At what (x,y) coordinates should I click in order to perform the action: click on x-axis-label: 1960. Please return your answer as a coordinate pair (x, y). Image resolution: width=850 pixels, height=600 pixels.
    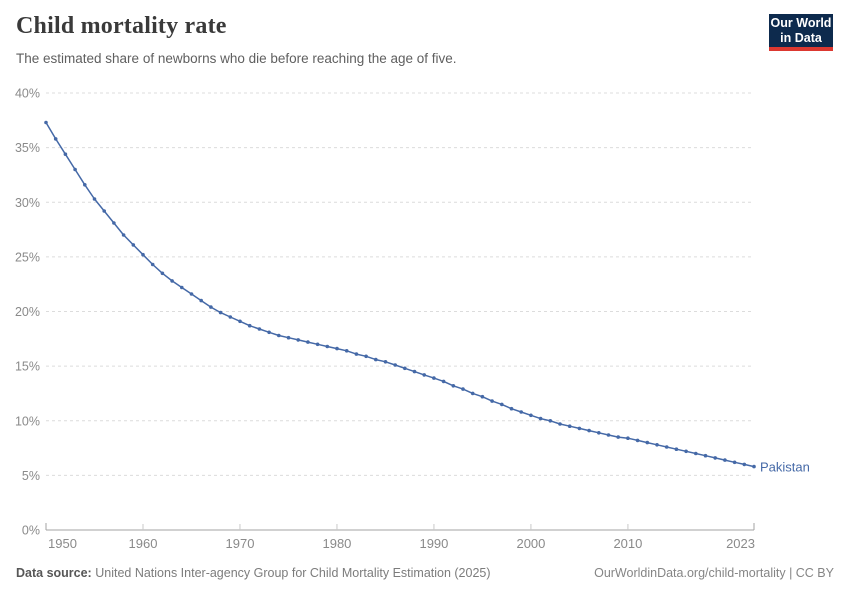
    Looking at the image, I should click on (143, 543).